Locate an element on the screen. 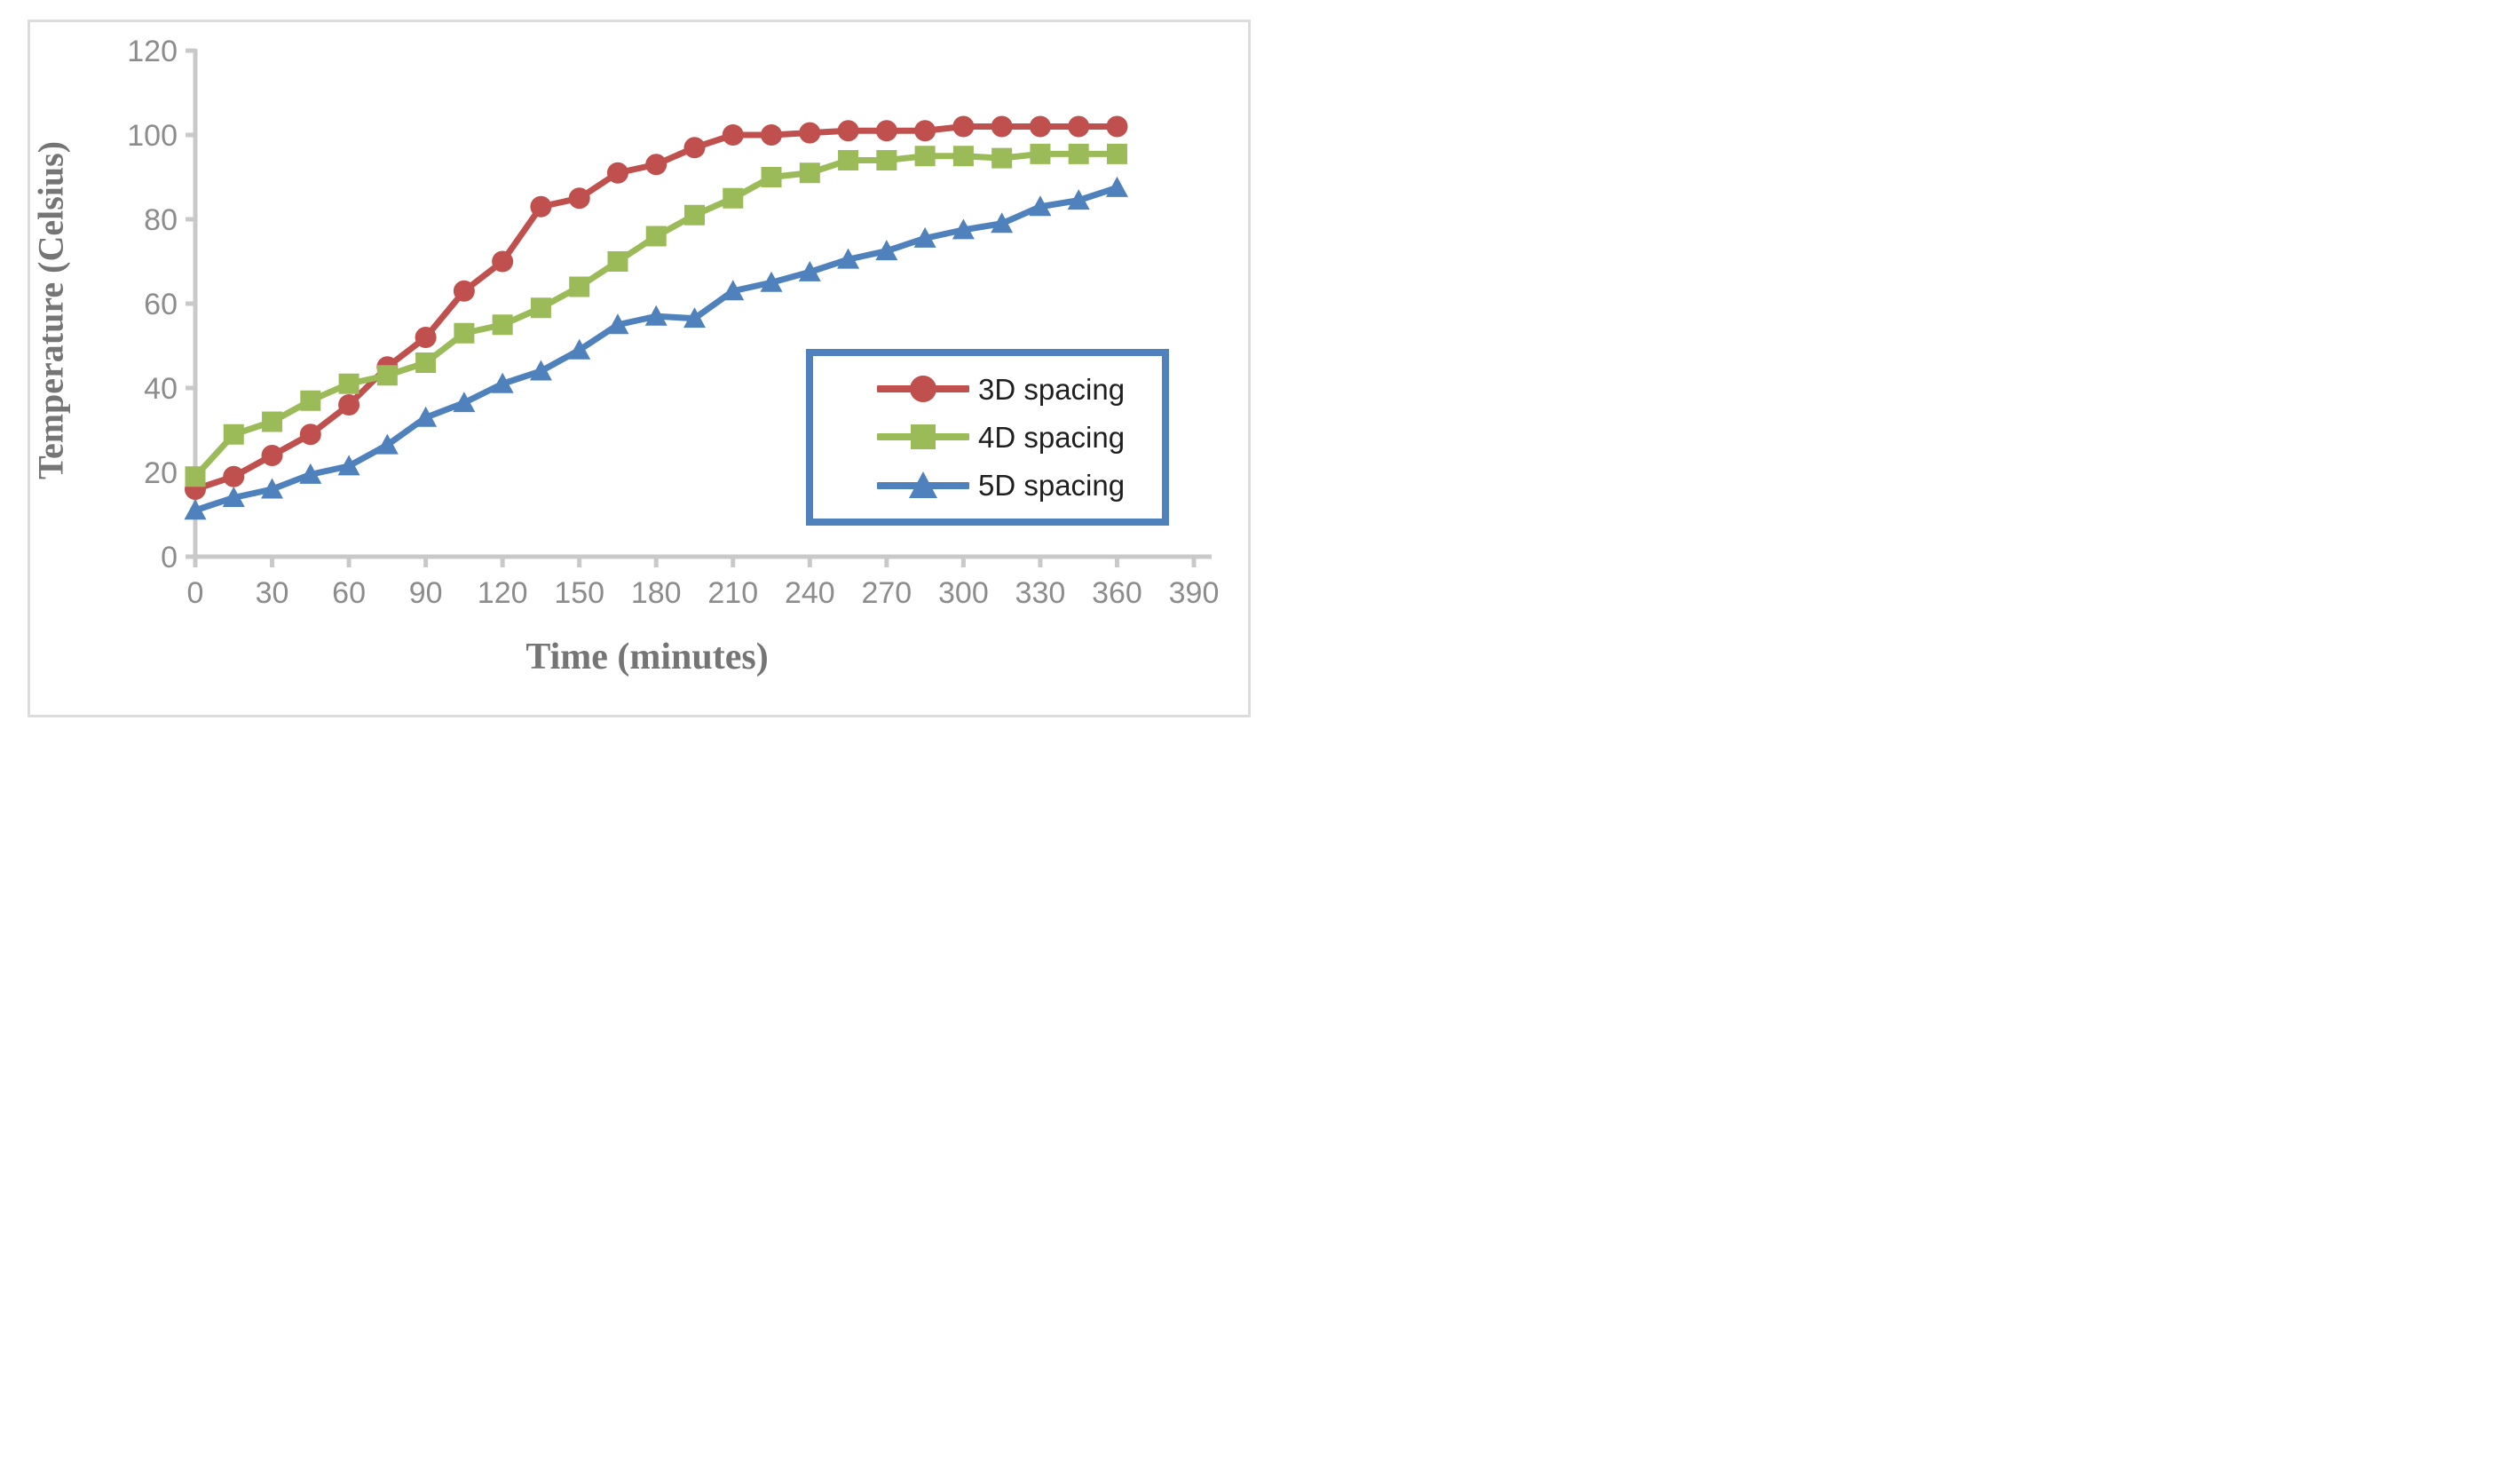 This screenshot has width=2520, height=1457. legend-box: 3D spacing 4D spacing 5D spacing is located at coordinates (987, 438).